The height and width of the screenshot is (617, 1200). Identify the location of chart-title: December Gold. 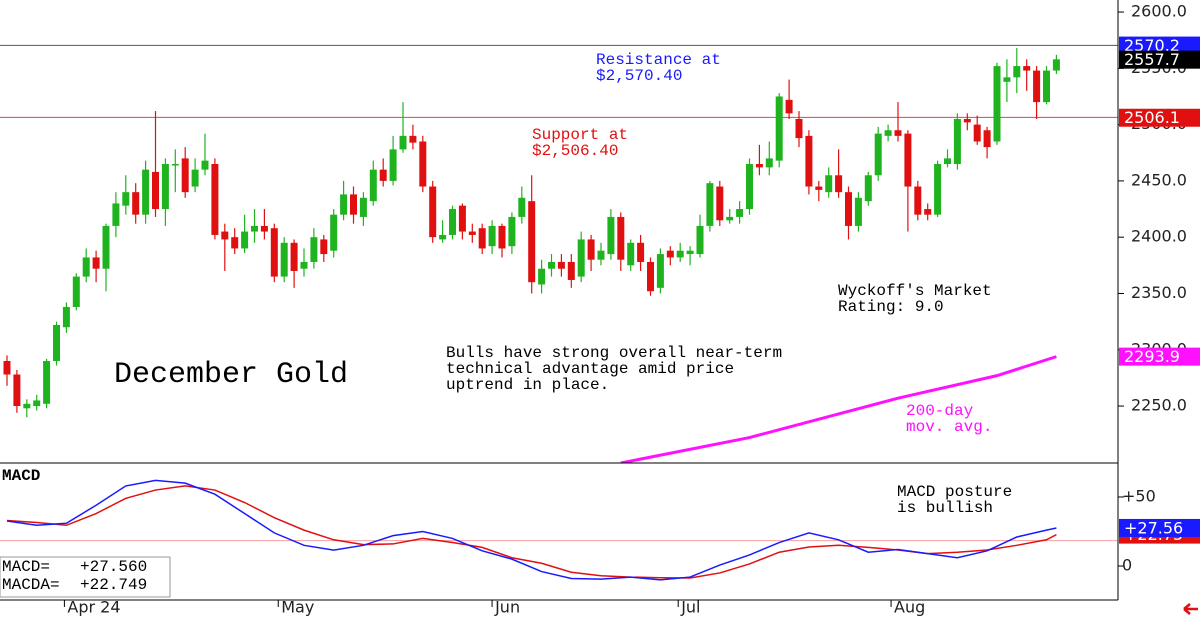
(231, 375).